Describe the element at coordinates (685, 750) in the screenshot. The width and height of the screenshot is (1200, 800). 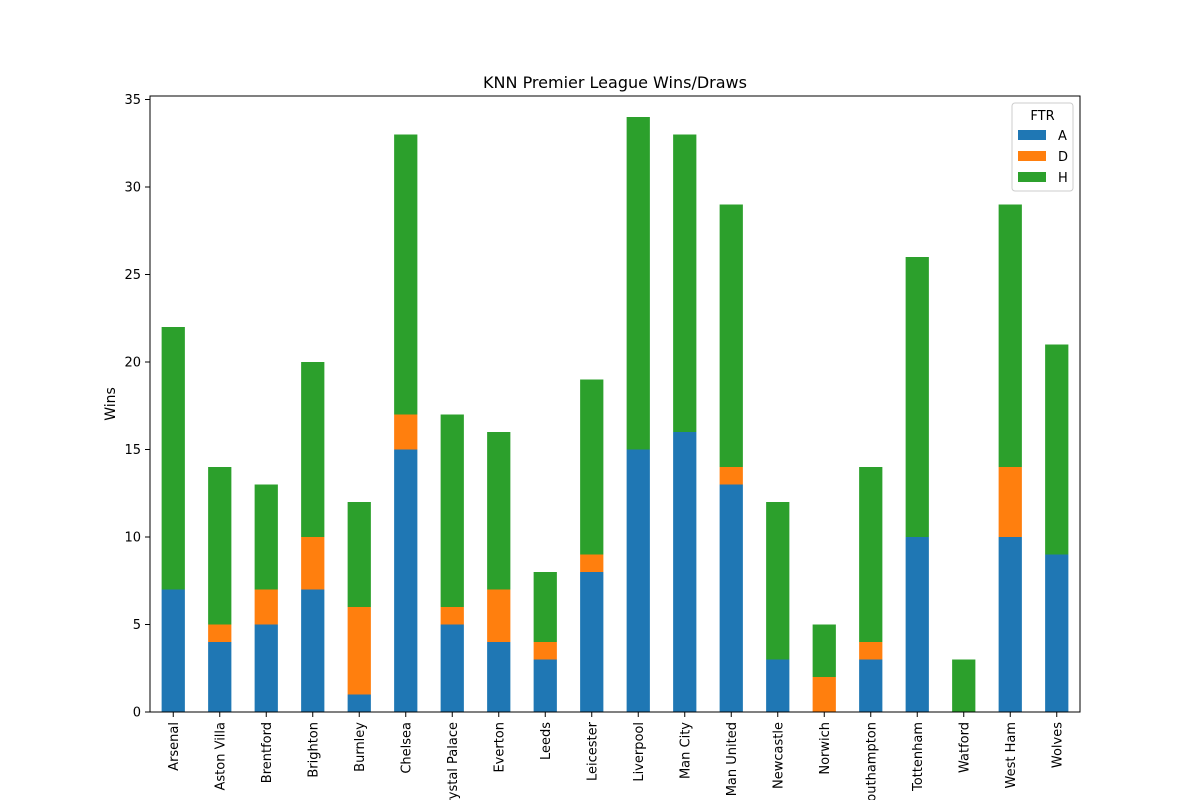
I see `x-tick-label: Man City` at that location.